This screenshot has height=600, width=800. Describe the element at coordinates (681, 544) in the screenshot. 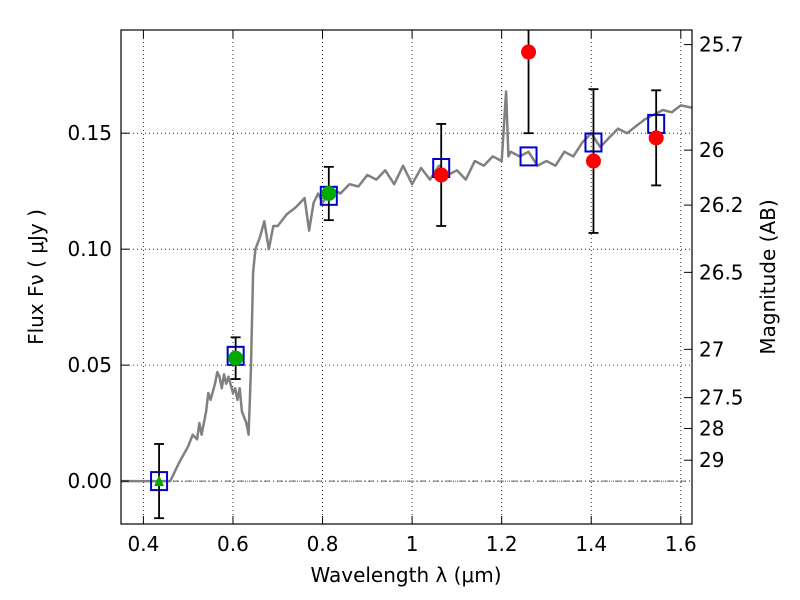

I see `x-tick-label: 1.6` at that location.